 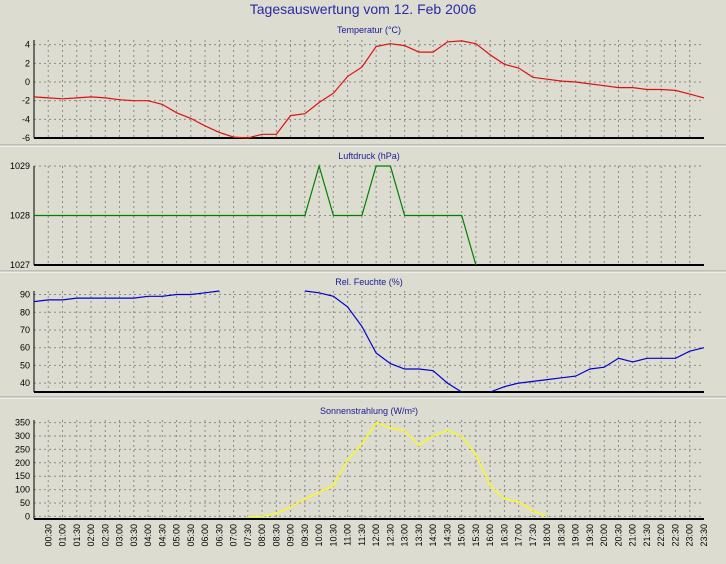 I want to click on x-tick-label: 15:30, so click(x=476, y=535).